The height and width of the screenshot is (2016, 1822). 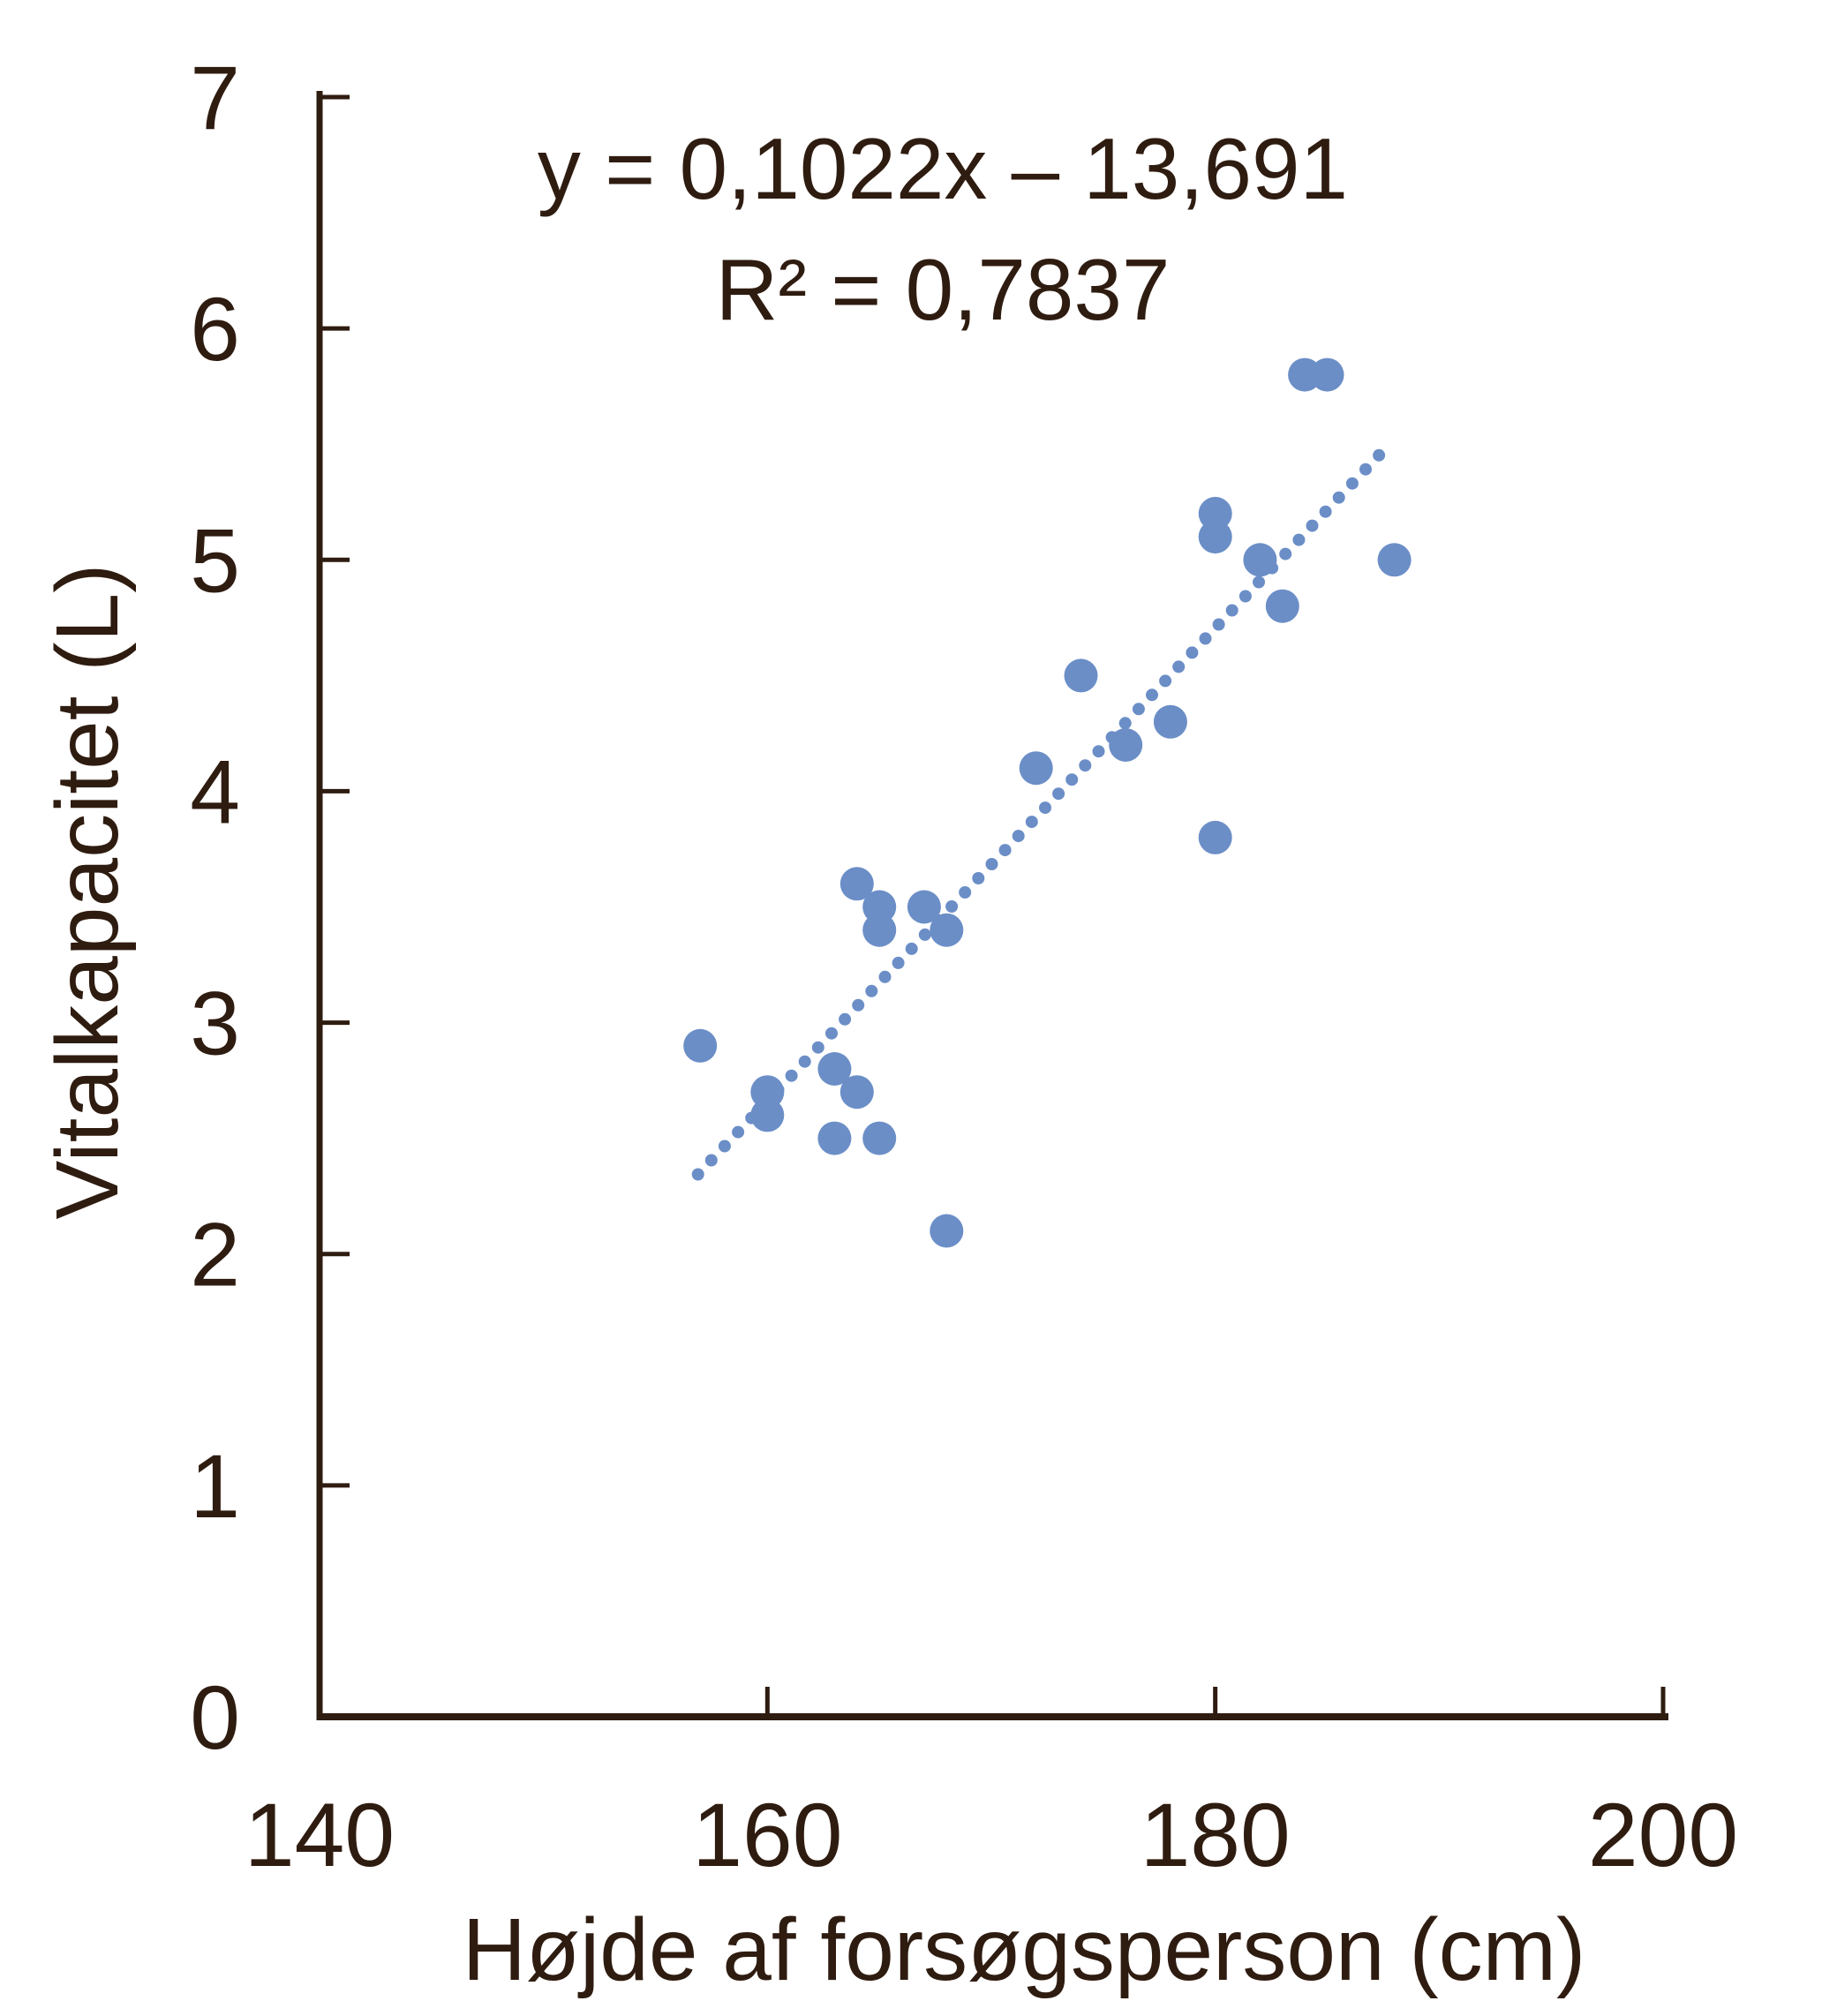 What do you see at coordinates (215, 98) in the screenshot?
I see `y-tick-label: 7` at bounding box center [215, 98].